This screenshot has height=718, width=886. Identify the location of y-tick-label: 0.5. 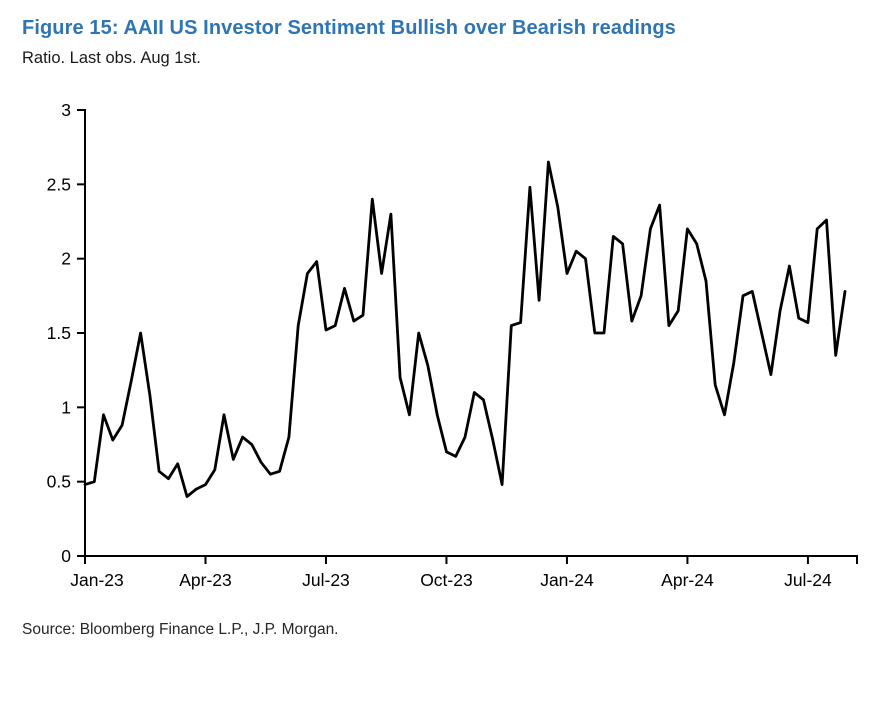
(59, 481).